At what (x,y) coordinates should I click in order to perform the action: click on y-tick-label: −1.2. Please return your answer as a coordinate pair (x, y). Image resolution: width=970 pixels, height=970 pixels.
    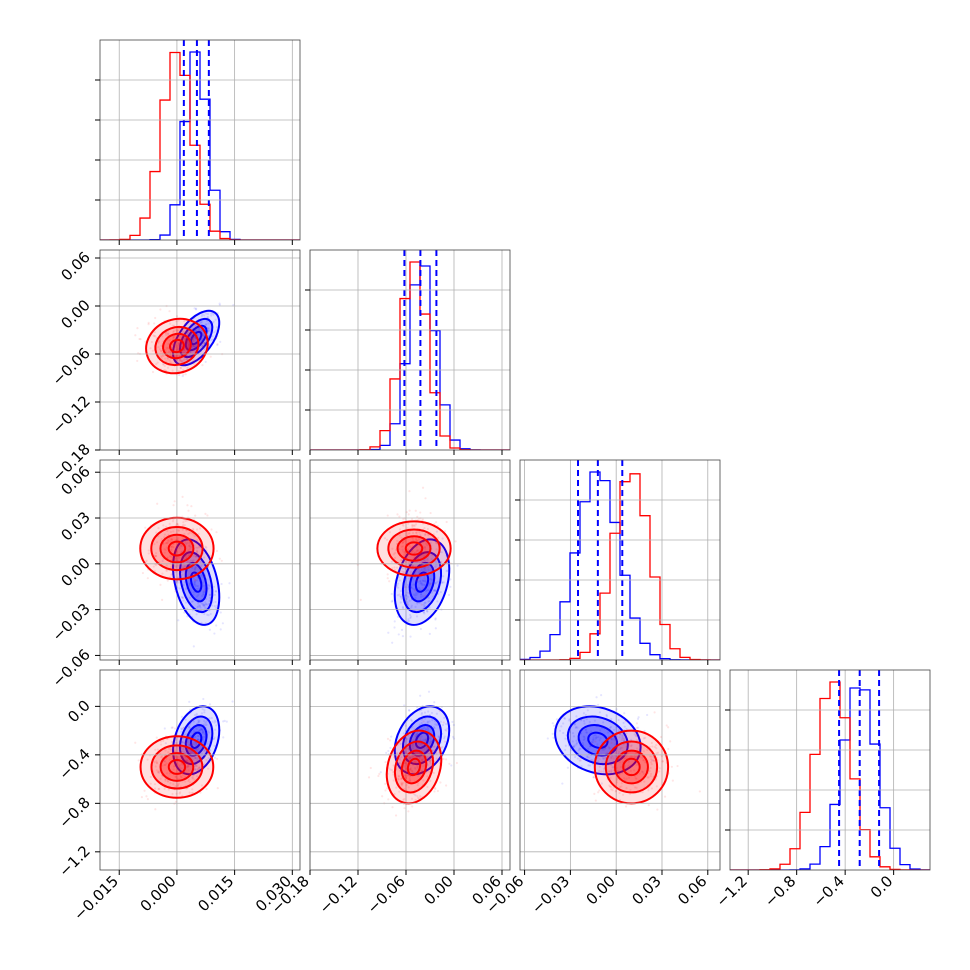
    Looking at the image, I should click on (74, 861).